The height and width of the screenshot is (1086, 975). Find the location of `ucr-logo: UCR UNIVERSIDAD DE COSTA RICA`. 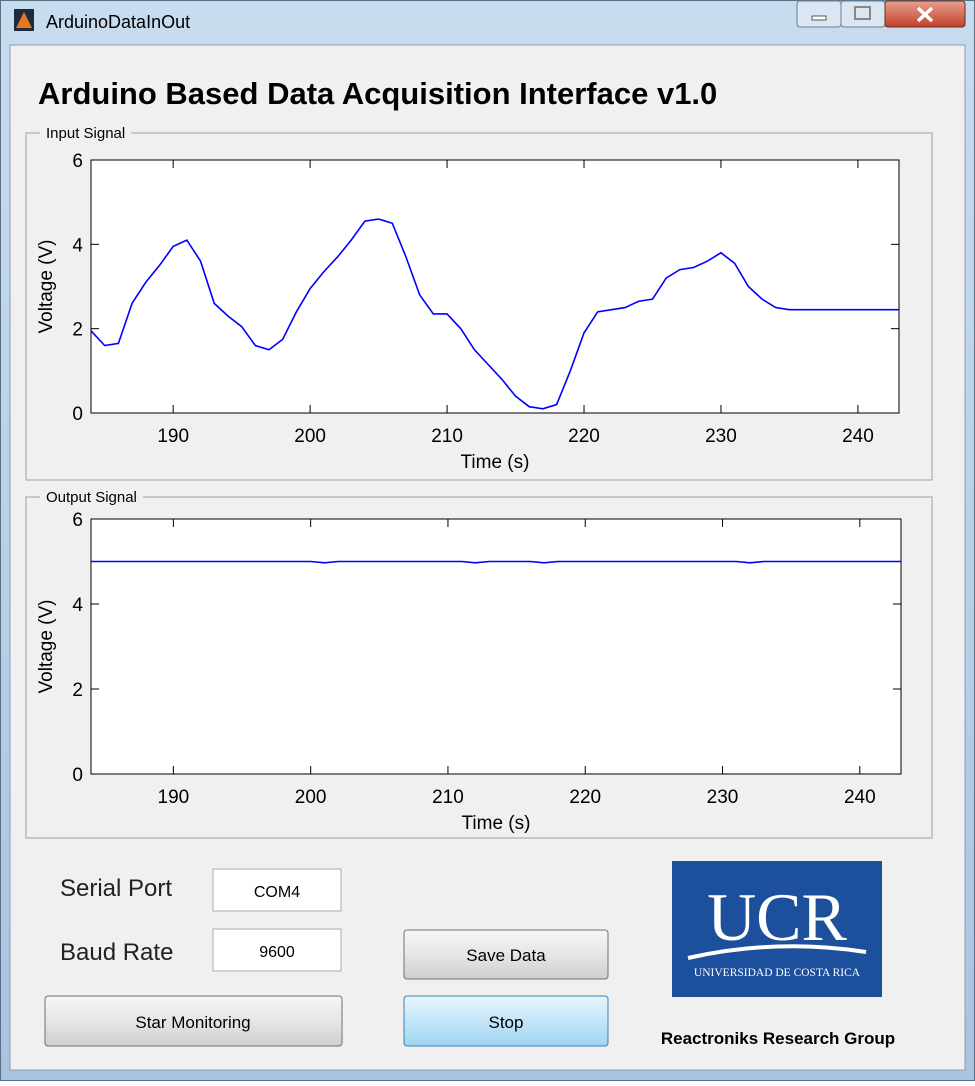

ucr-logo: UCR UNIVERSIDAD DE COSTA RICA is located at coordinates (777, 929).